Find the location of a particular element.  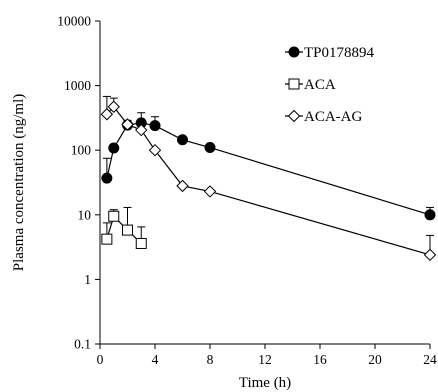

y-tick-label: 1 is located at coordinates (87, 279).